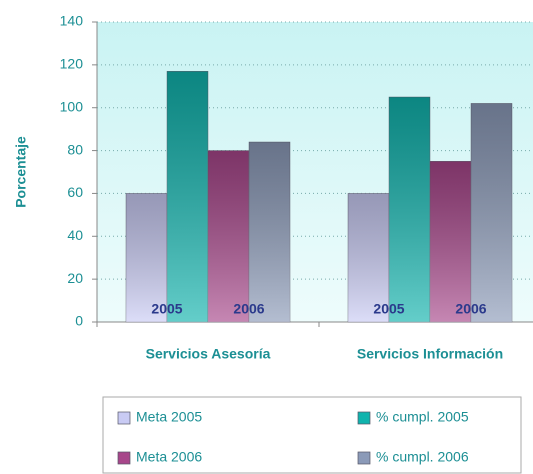  I want to click on y-axis-title: Porcentaje, so click(21, 172).